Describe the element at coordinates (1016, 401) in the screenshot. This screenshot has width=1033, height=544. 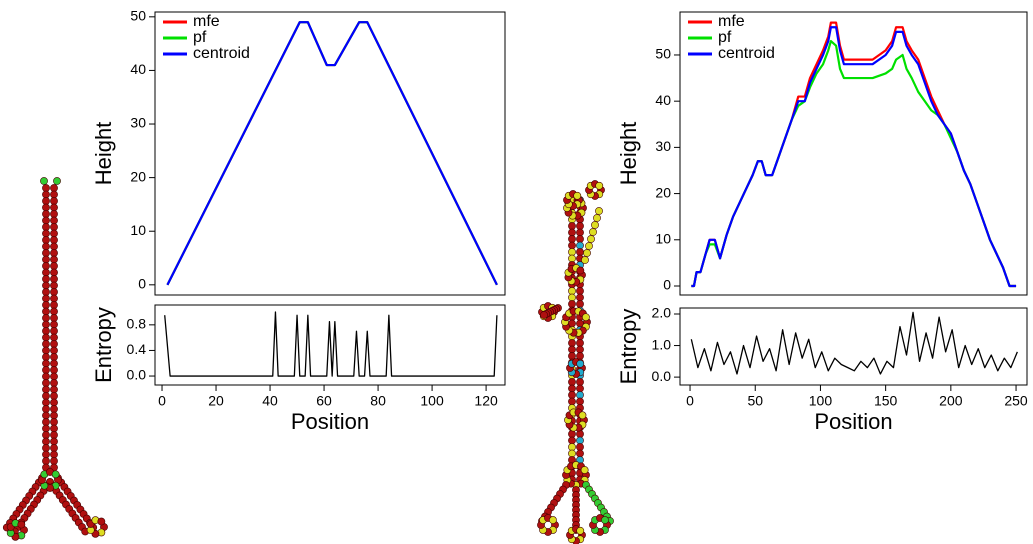
I see `x-tick-label: 250` at that location.